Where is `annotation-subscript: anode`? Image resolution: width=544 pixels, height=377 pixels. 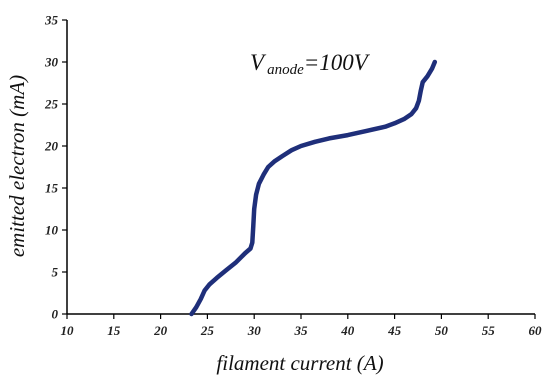
annotation-subscript: anode is located at coordinates (285, 70).